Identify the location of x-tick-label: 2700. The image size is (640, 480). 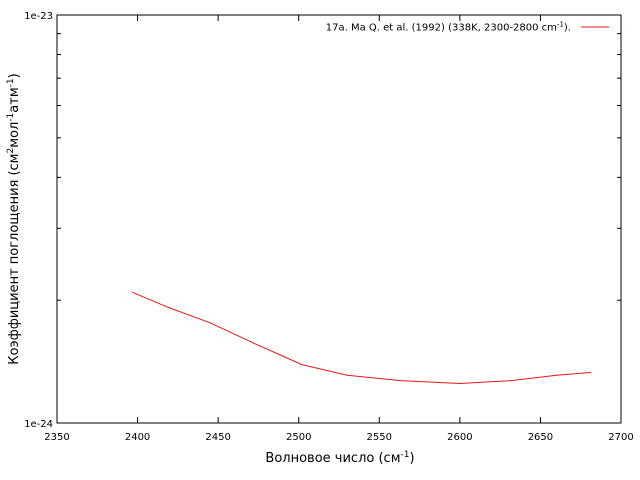
(620, 437).